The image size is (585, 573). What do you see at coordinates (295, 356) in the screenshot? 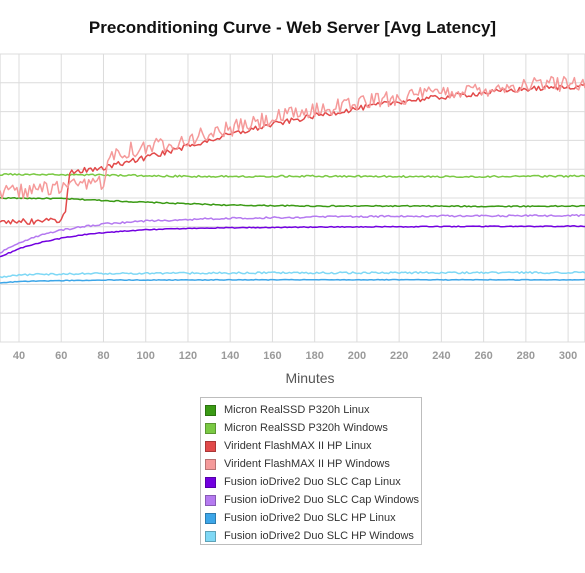
I see `tick-layer: 40 60 80 100 120 140 160 180 200 220 240 260 280 300` at bounding box center [295, 356].